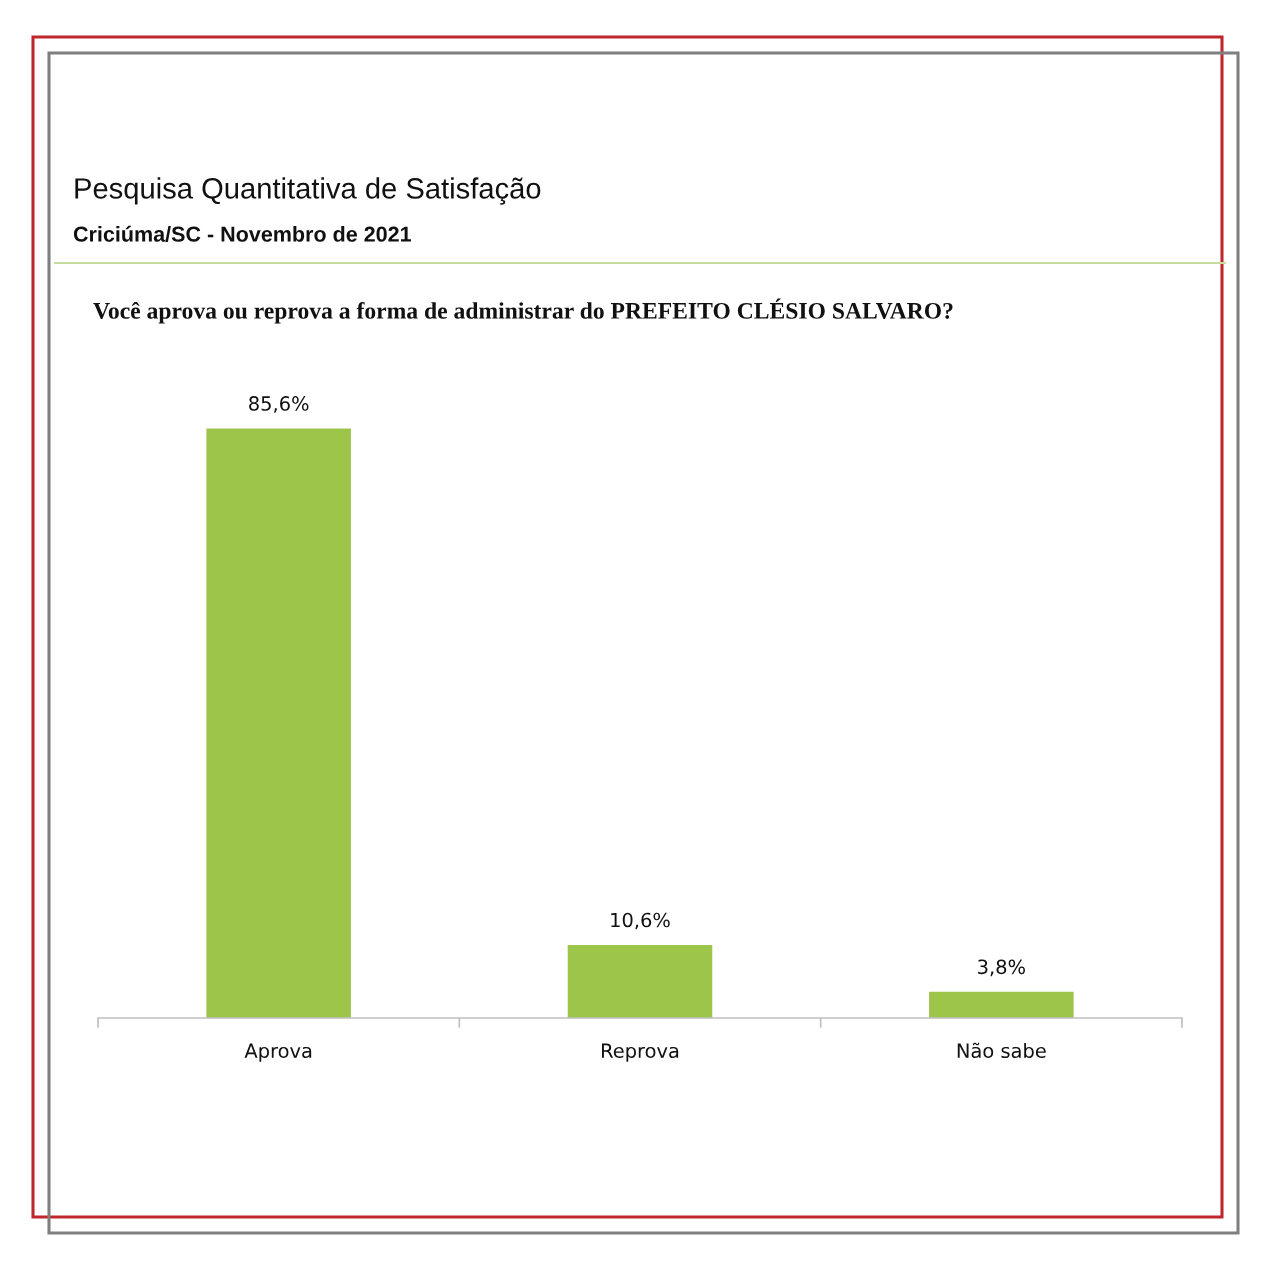 The image size is (1280, 1280). I want to click on text: Você aprova ou reprova a forma de administrar do PREFEITO CLÉSIO SALVARO?, so click(523, 311).